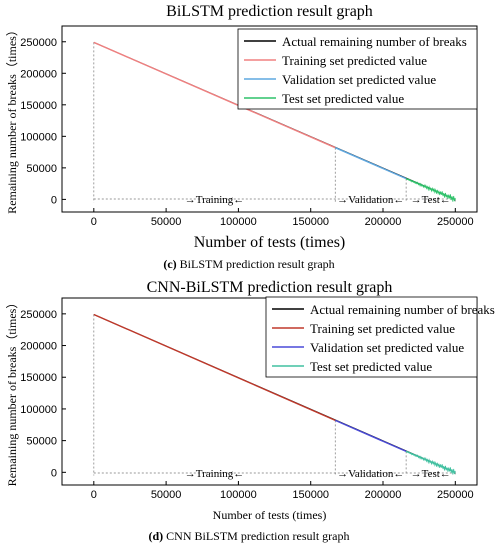  I want to click on chart-title: BiLSTM prediction result graph, so click(269, 11).